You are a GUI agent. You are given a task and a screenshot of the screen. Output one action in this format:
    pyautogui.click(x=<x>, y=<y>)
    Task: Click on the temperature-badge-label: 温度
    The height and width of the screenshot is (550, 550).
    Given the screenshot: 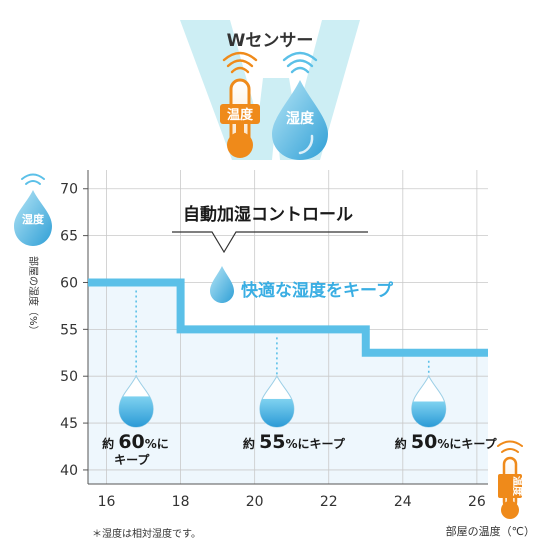 What is the action you would take?
    pyautogui.click(x=240, y=115)
    